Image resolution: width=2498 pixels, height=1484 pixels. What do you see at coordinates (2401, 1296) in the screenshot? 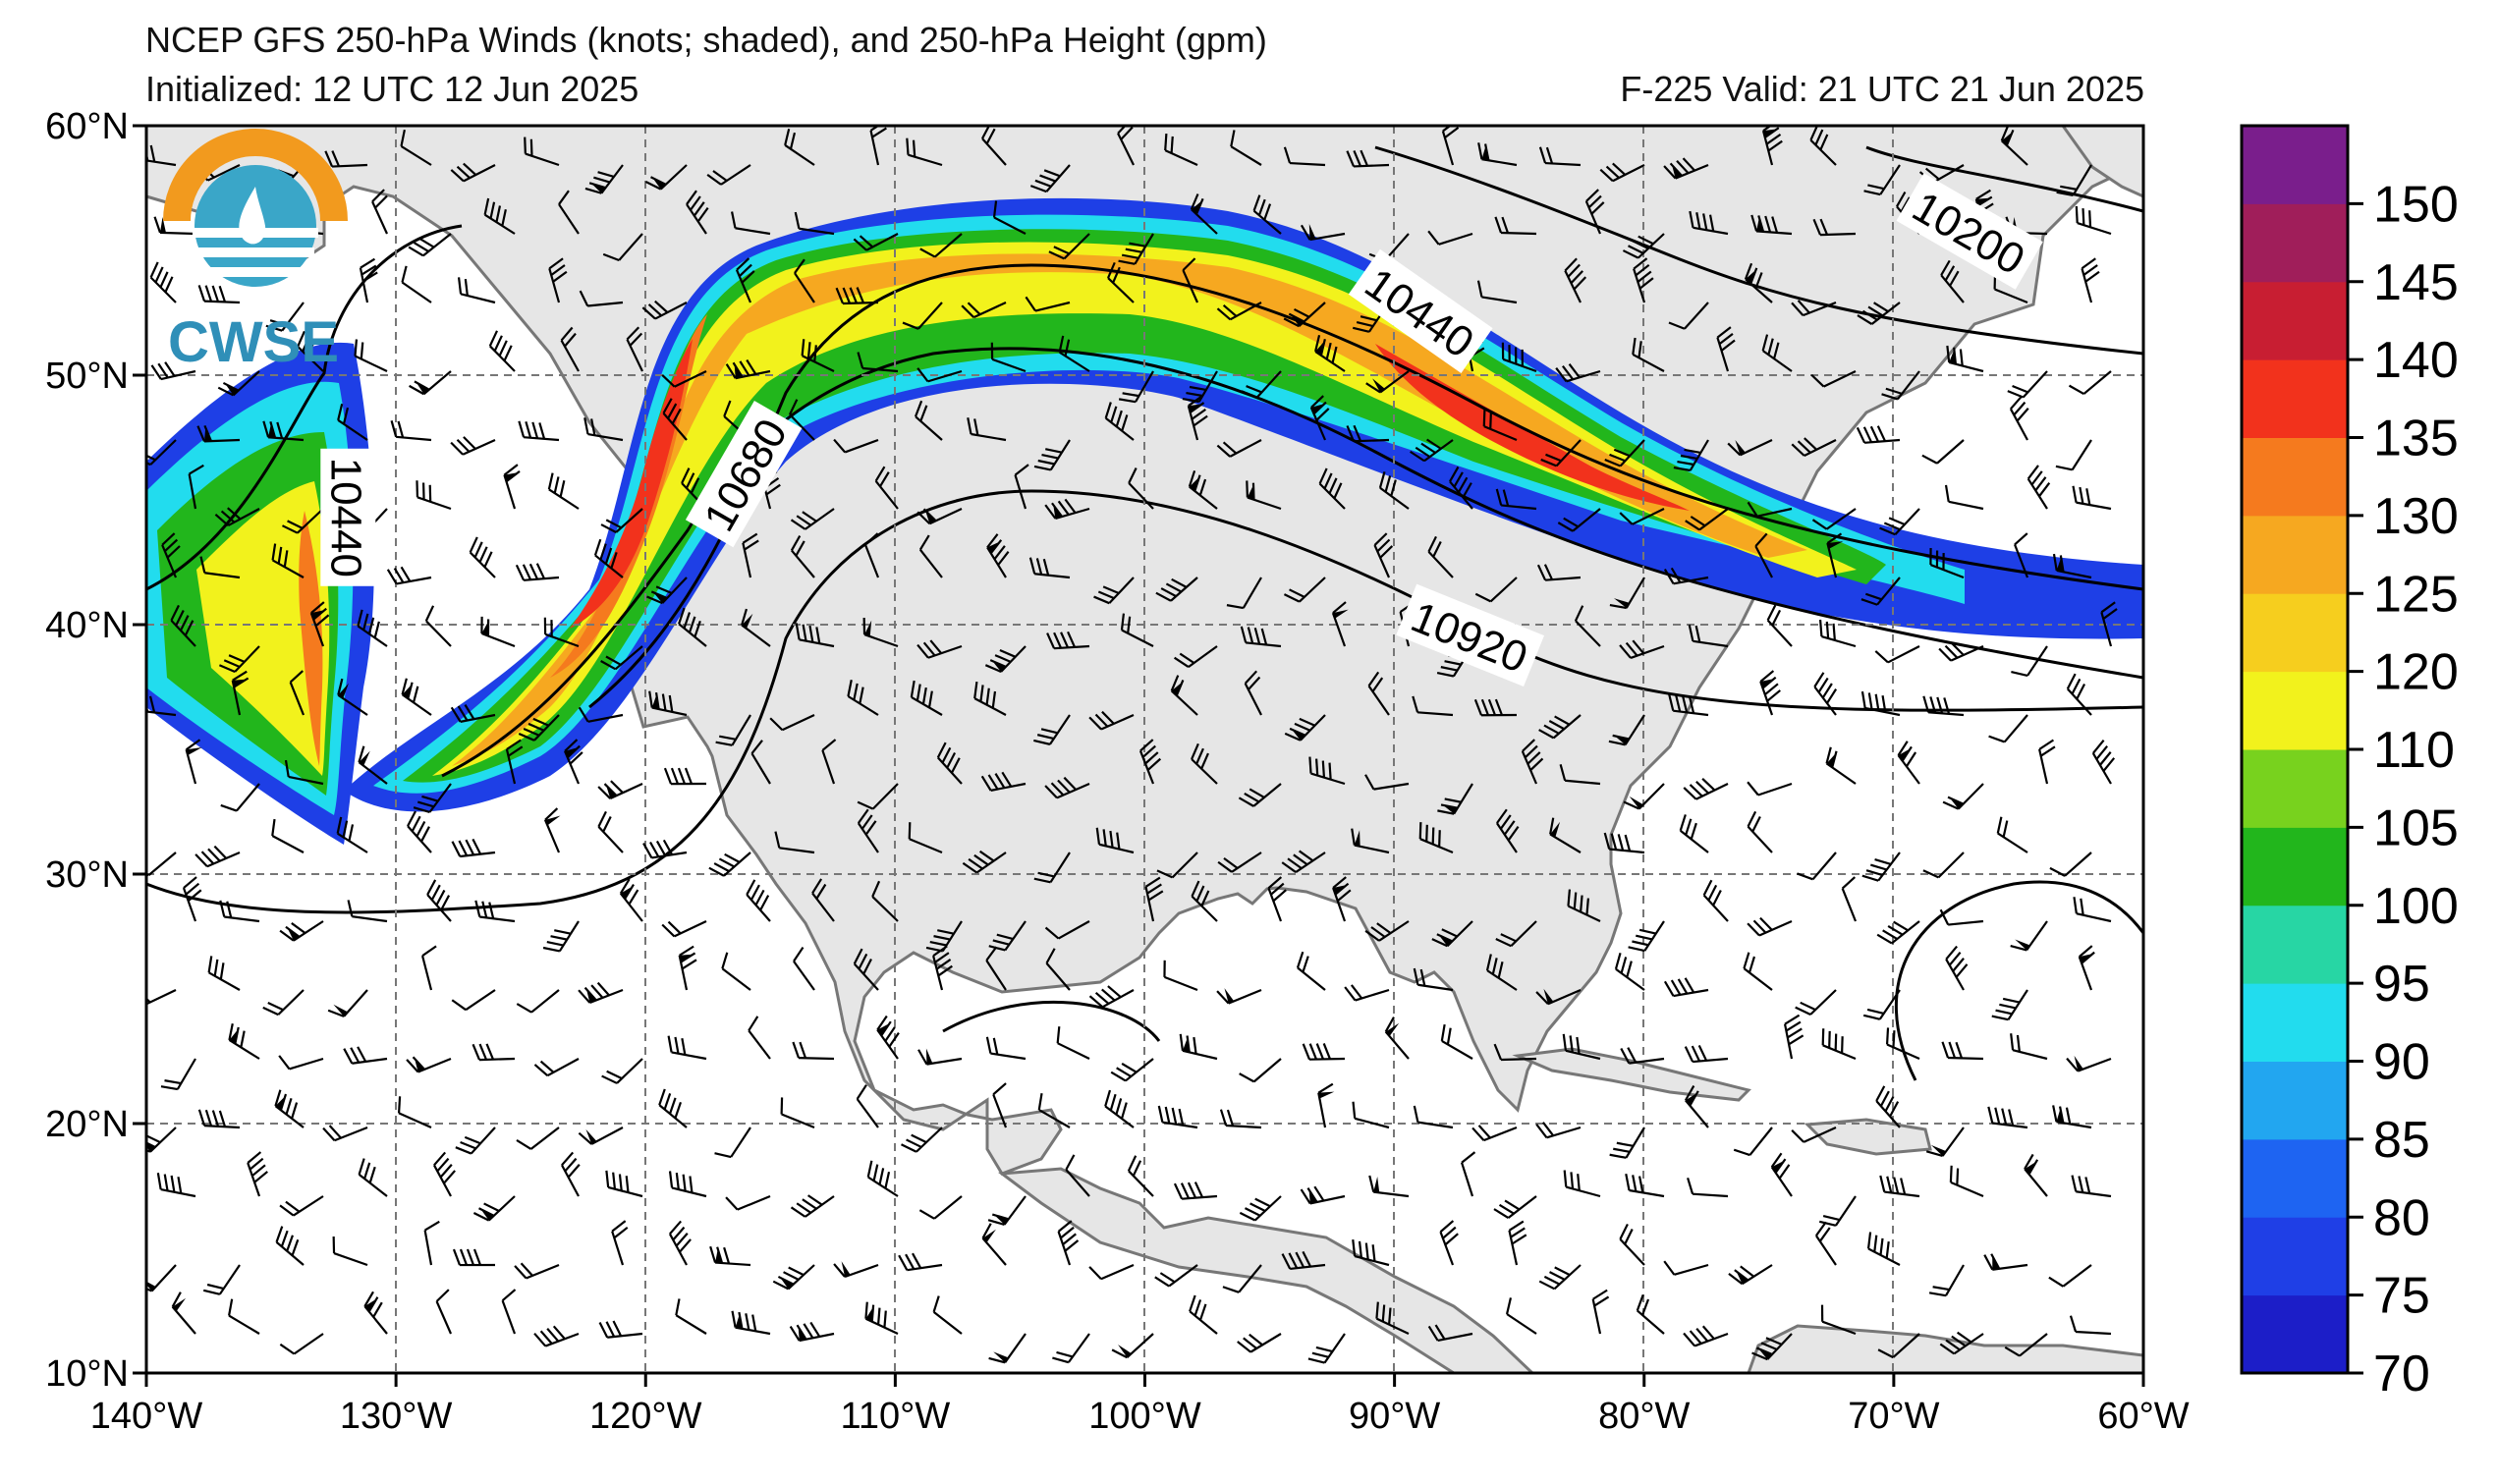
I see `colorbar-label: 75` at bounding box center [2401, 1296].